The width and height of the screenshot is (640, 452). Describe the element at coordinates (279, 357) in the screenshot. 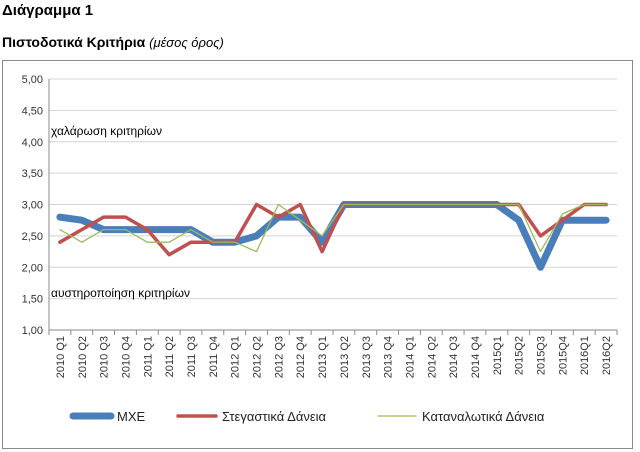

I see `x-tick-label: 2012 Q3` at that location.